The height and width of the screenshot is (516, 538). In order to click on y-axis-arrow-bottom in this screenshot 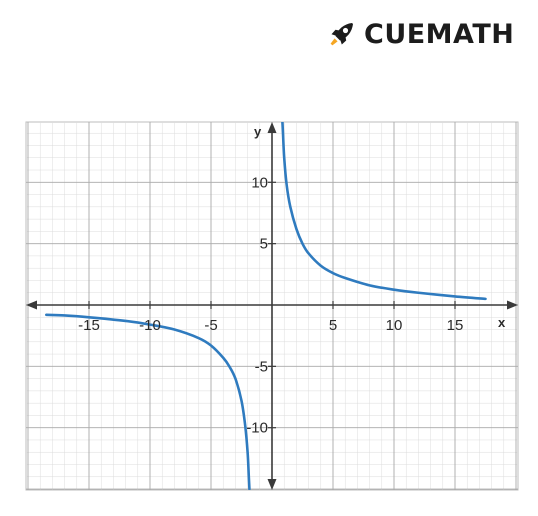, I will do `click(272, 484)`.